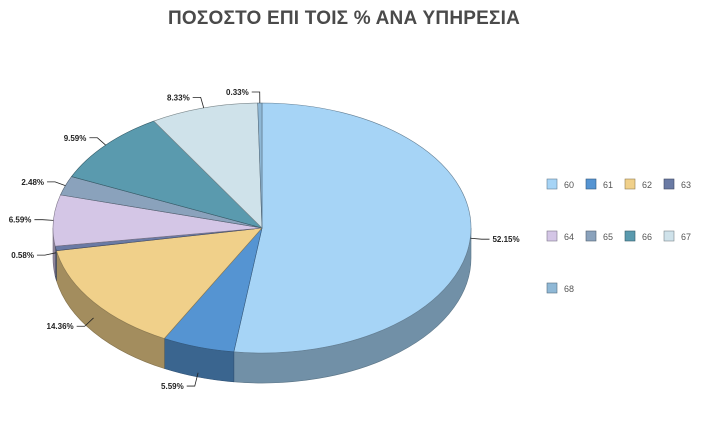  What do you see at coordinates (618, 236) in the screenshot?
I see `legend: 60 61 62 63 64 65 66 67 68` at bounding box center [618, 236].